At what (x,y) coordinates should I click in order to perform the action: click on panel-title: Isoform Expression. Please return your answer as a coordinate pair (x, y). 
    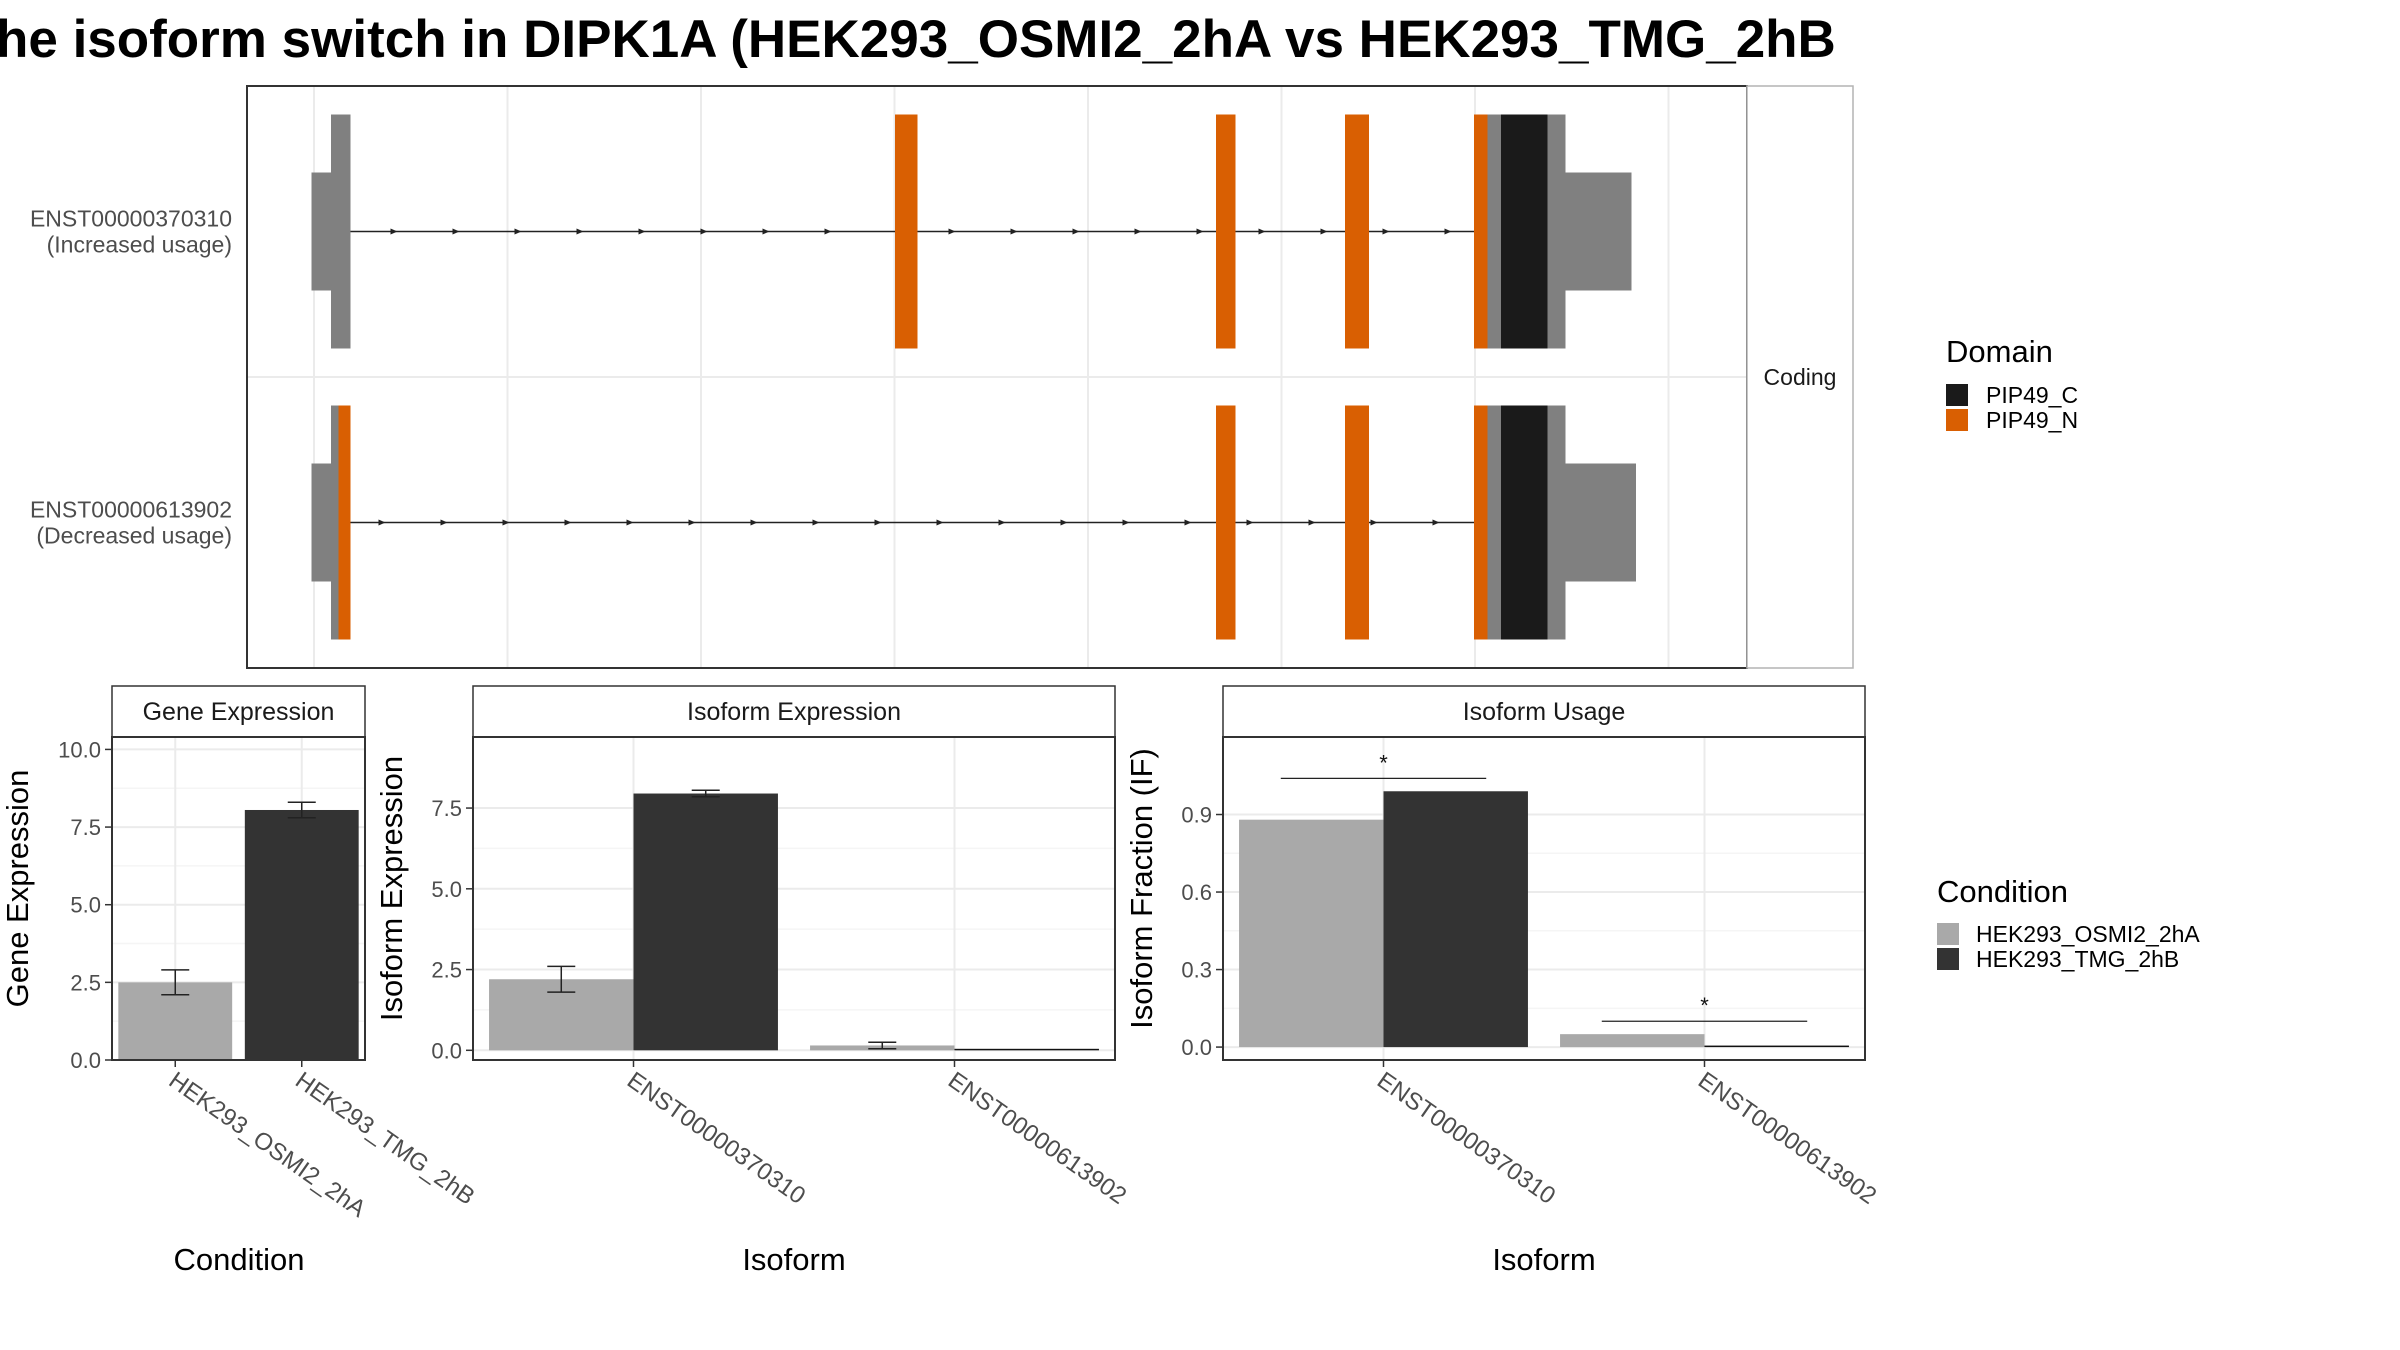
    Looking at the image, I should click on (794, 712).